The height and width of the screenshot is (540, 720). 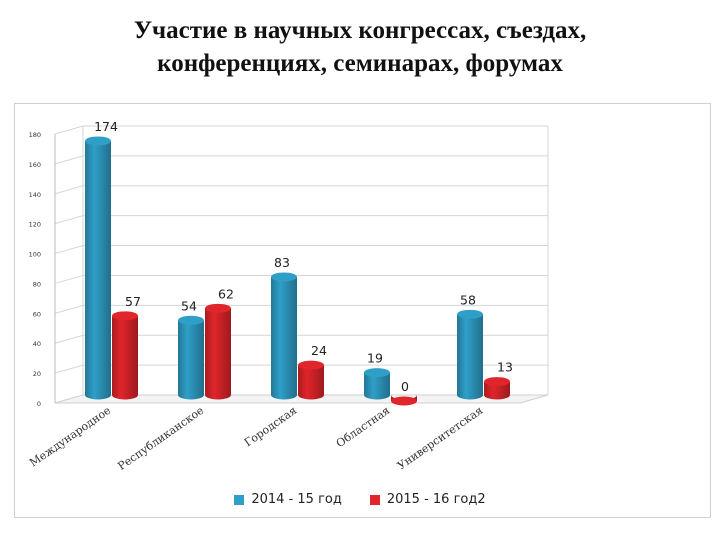 What do you see at coordinates (296, 499) in the screenshot?
I see `legend-label-series-1: 2014 - 15 год` at bounding box center [296, 499].